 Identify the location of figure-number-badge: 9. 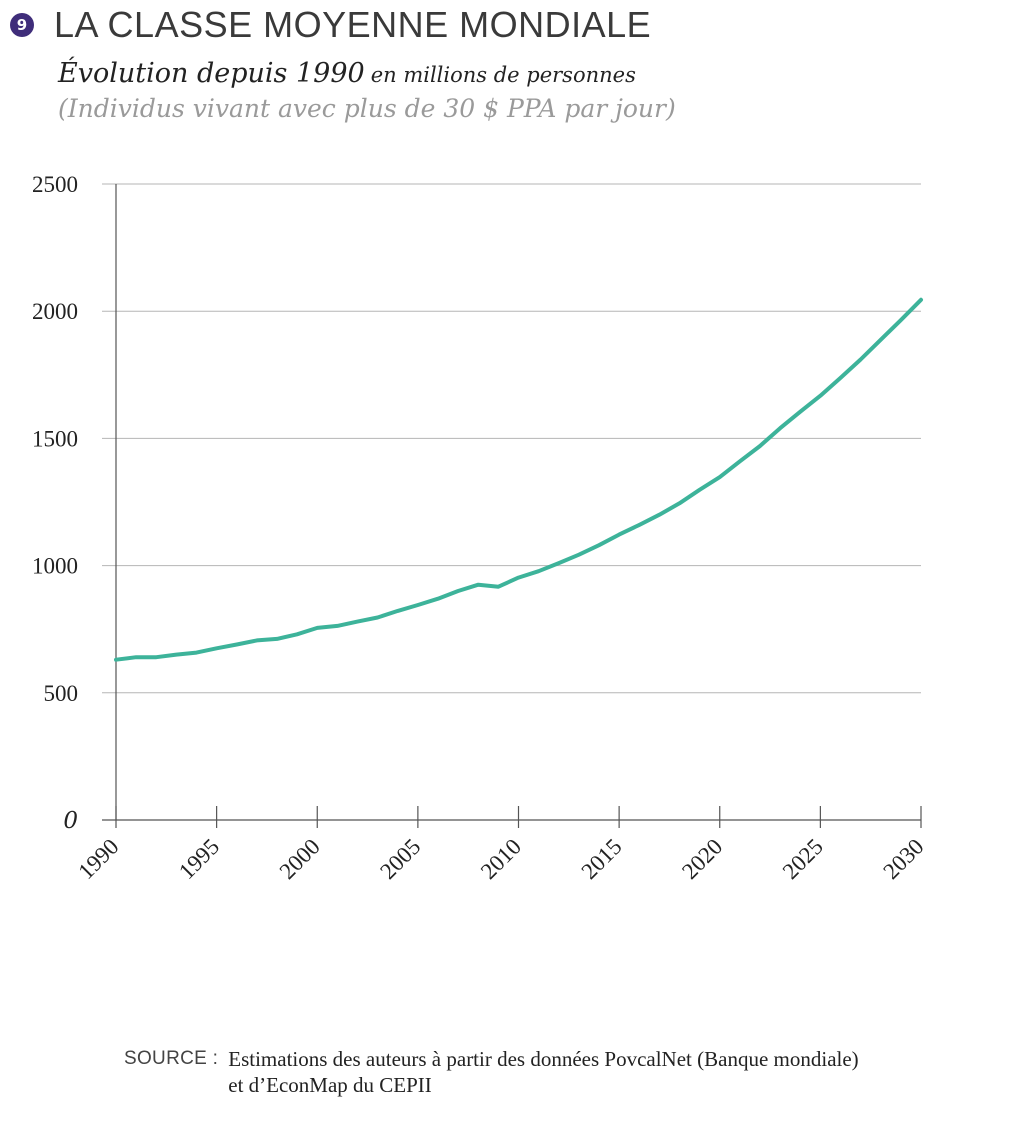
(22, 25).